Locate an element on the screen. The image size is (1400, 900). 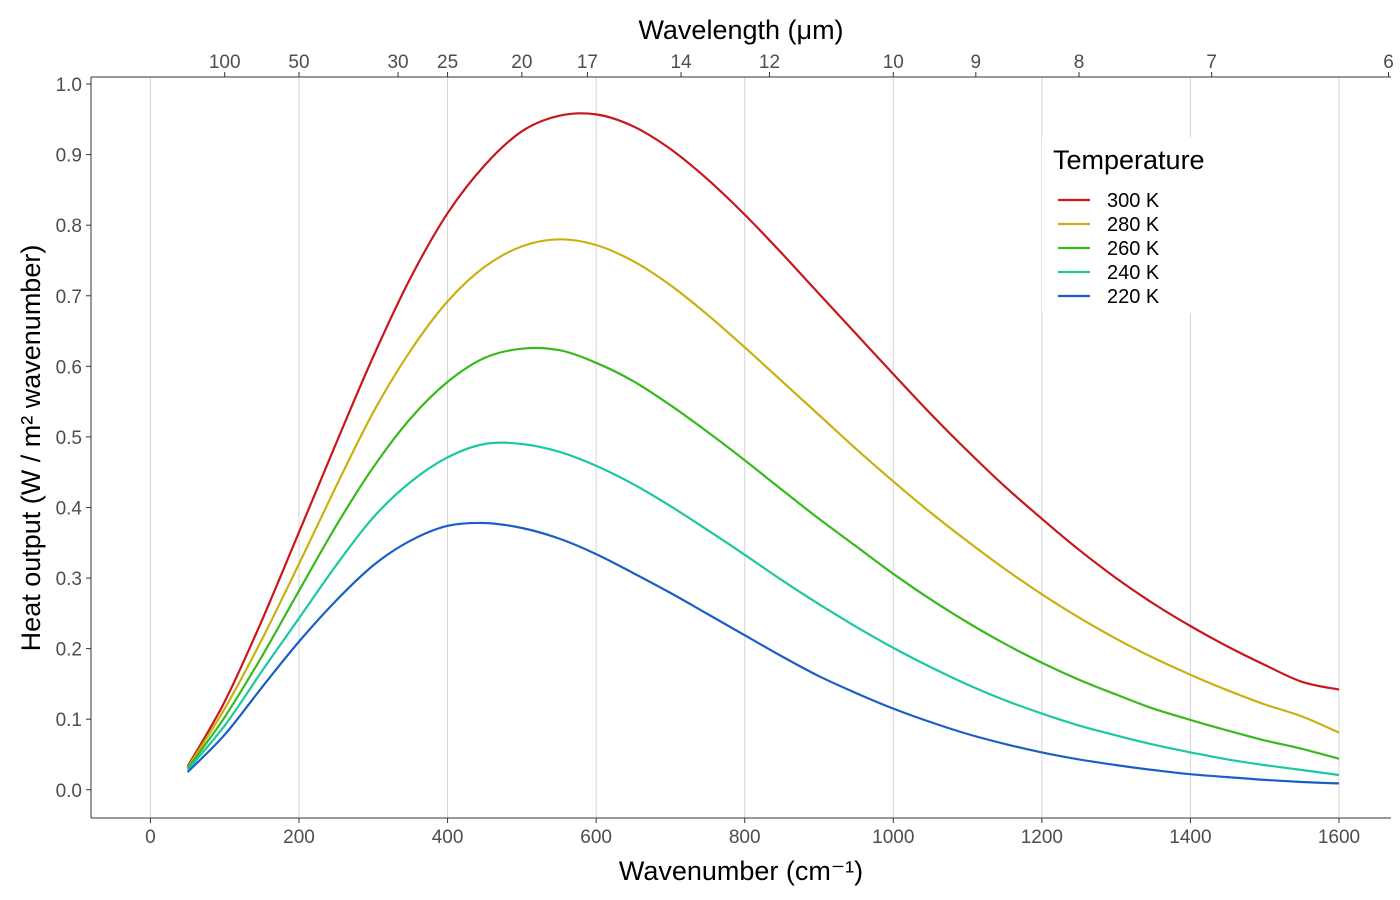
x-tick-label: 600 is located at coordinates (596, 837).